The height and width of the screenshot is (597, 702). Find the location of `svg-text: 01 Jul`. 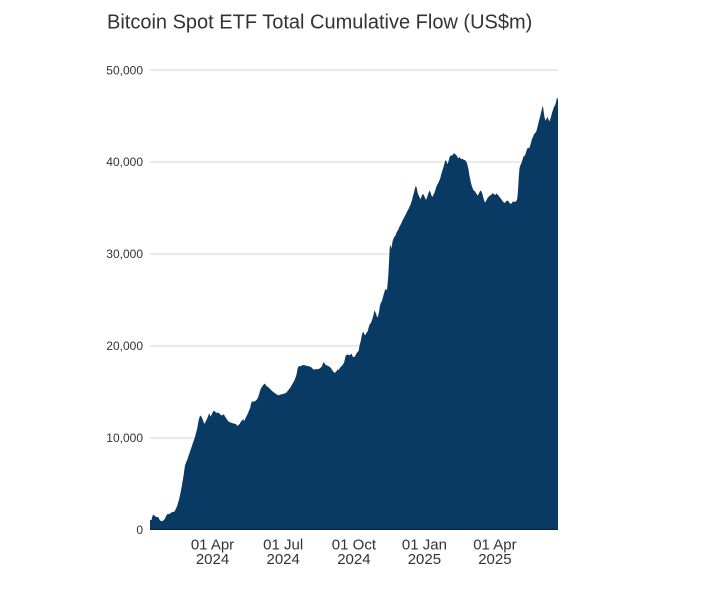

svg-text: 01 Jul is located at coordinates (283, 544).